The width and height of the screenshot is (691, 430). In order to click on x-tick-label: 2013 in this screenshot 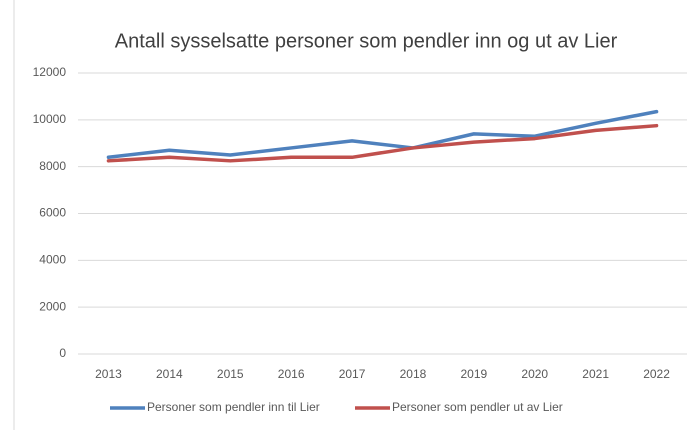, I will do `click(108, 374)`.